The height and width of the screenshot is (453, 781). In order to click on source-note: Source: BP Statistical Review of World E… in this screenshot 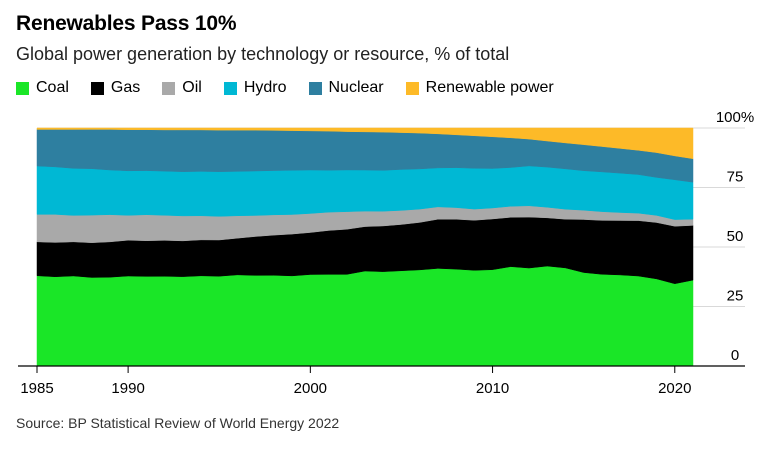, I will do `click(178, 423)`.